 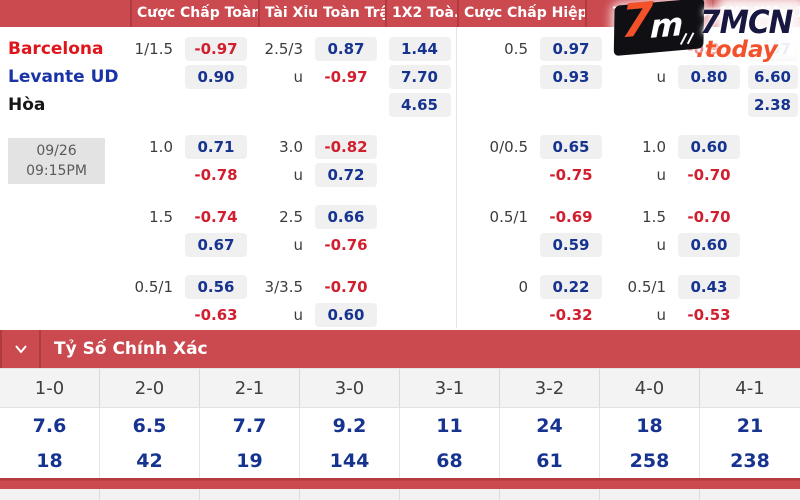 I want to click on odds-value: 0.67, so click(x=216, y=245).